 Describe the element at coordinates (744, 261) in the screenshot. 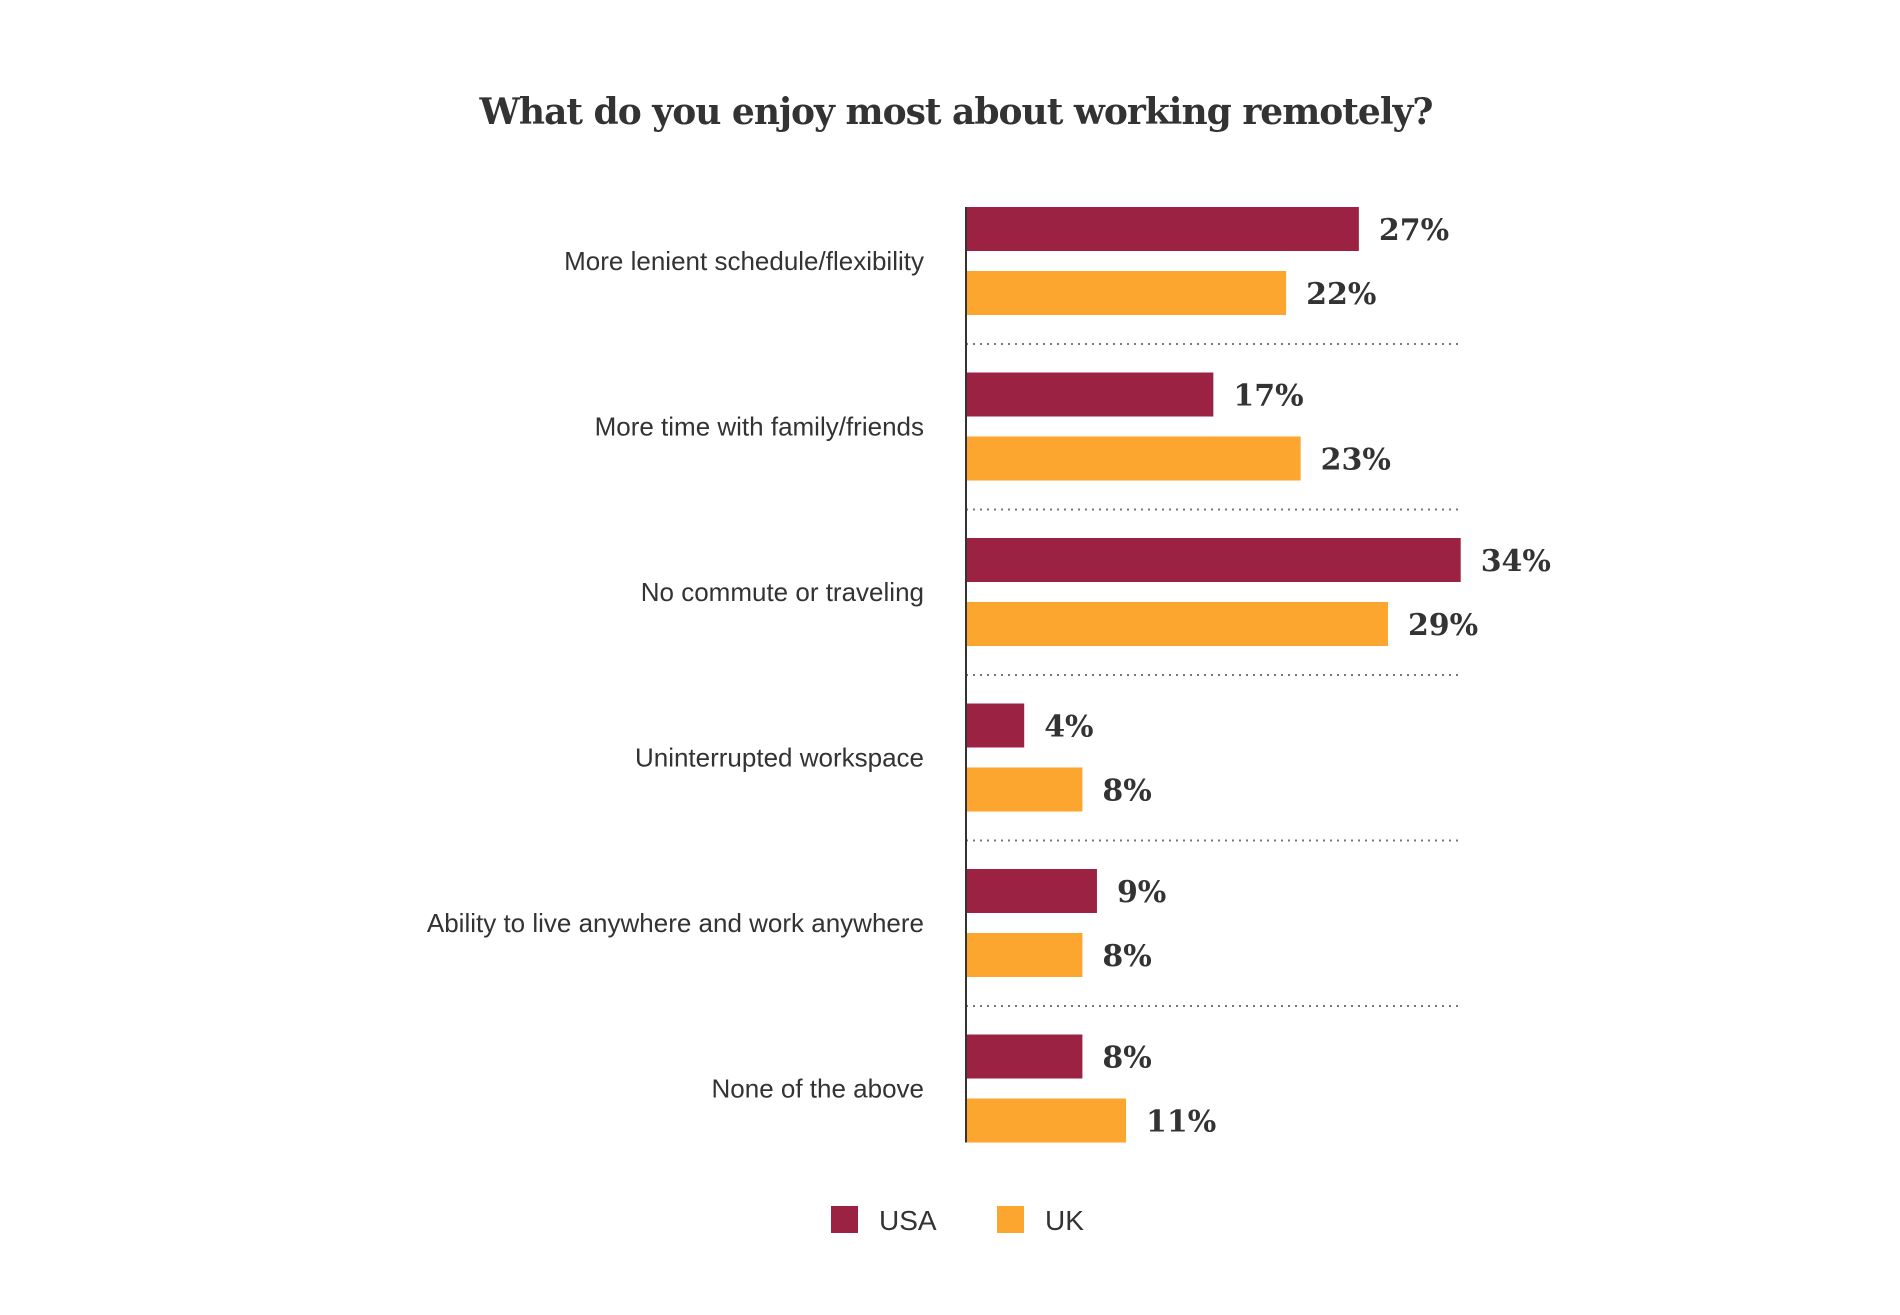

I see `category-label: More lenient schedule/flexibility` at that location.